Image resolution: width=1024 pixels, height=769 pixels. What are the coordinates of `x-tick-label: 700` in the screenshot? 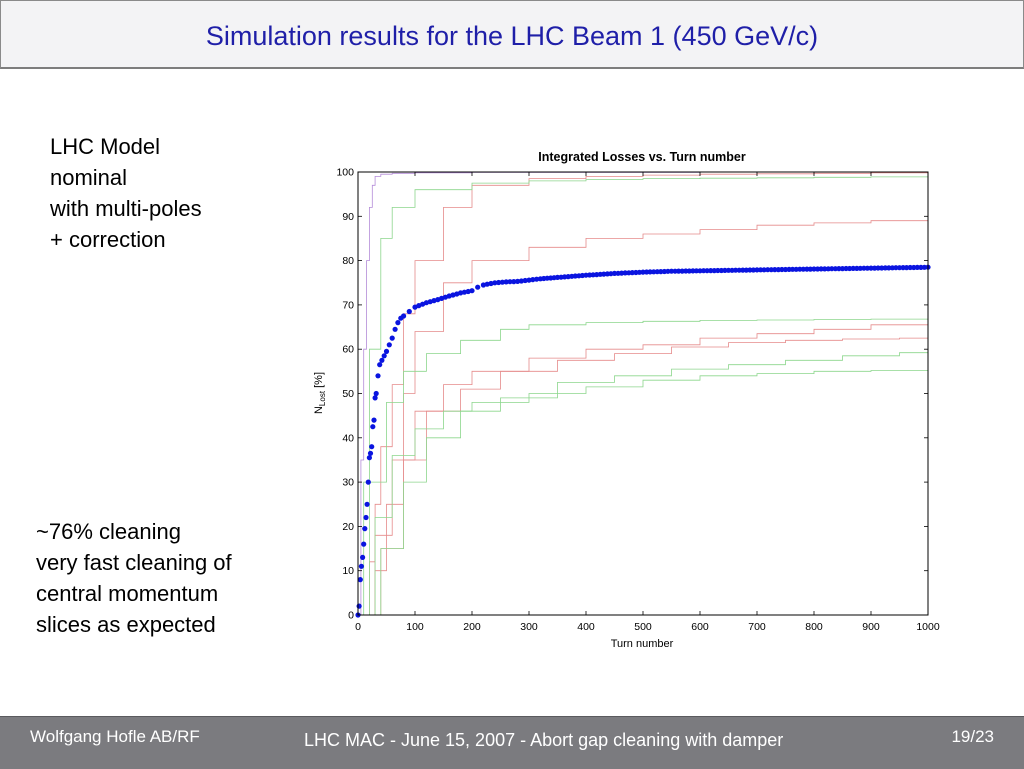 It's located at (757, 627).